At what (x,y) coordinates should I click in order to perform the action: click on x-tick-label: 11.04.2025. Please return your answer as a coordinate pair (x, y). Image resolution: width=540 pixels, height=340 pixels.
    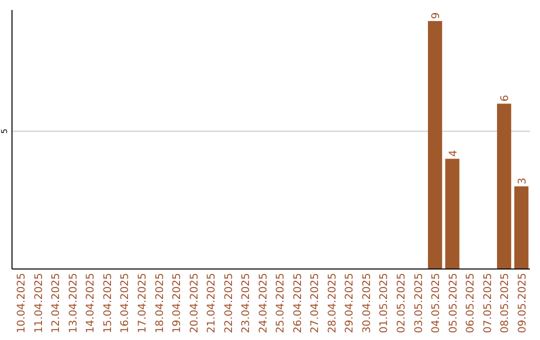
    Looking at the image, I should click on (38, 303).